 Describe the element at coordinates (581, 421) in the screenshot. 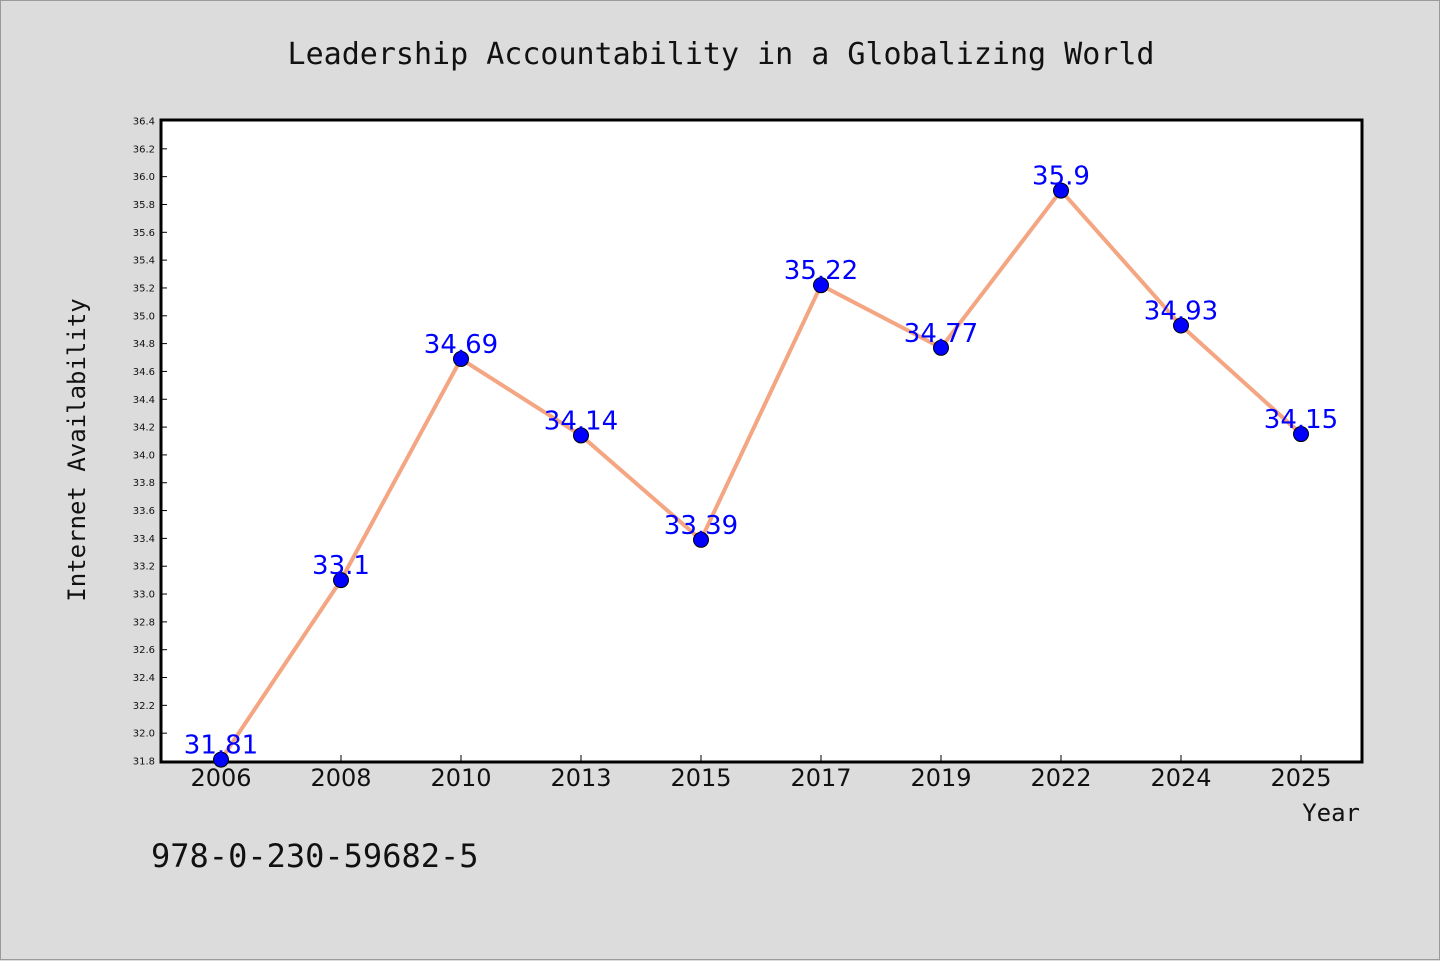

I see `data-point-label: 34.14` at that location.